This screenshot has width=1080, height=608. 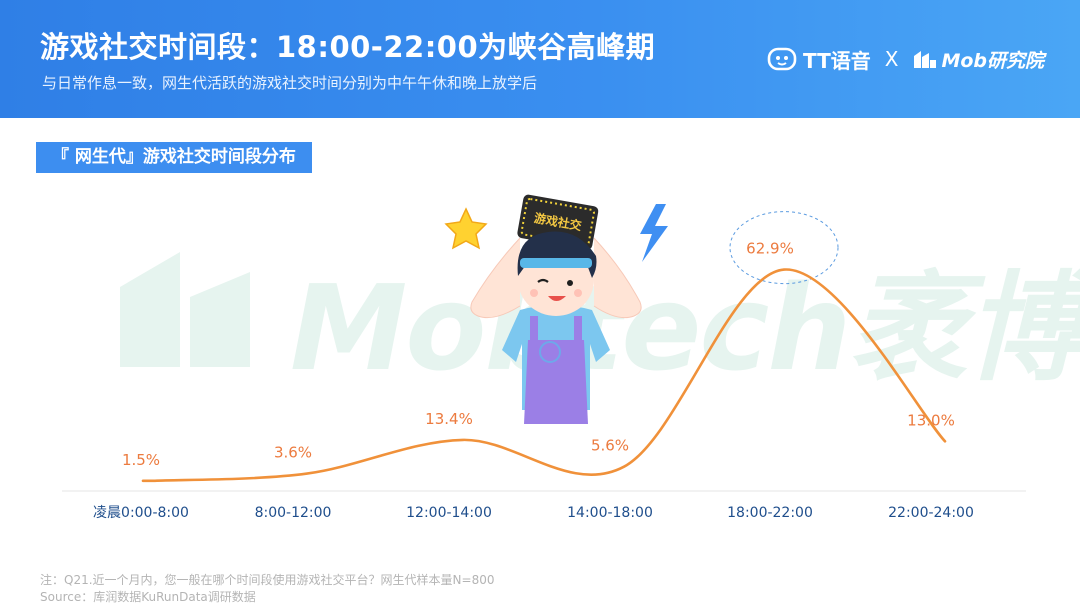 I want to click on category-label: 14:00-18:00, so click(x=610, y=513).